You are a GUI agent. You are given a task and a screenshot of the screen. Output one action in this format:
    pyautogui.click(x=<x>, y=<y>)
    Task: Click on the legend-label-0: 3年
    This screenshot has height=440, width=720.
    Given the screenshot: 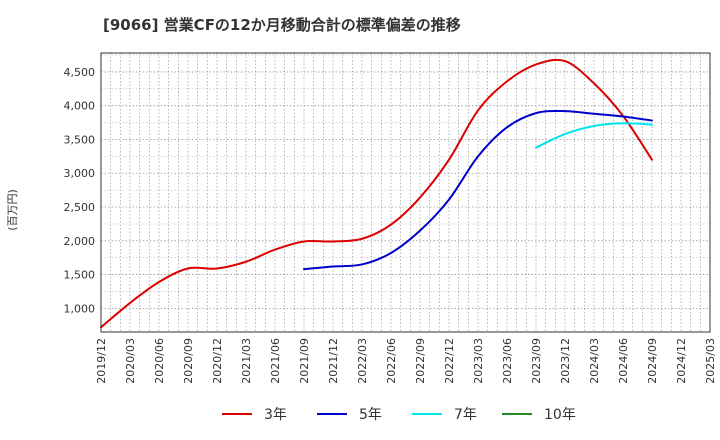 What is the action you would take?
    pyautogui.click(x=275, y=415)
    